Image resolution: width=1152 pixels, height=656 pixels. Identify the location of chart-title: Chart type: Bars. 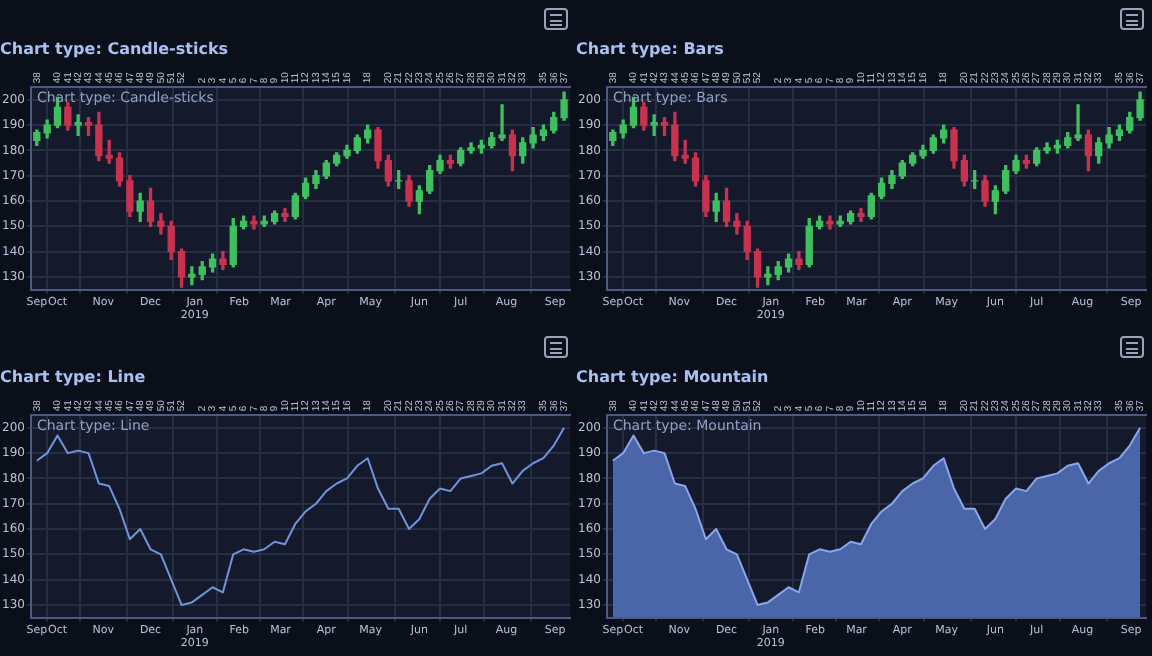
(650, 48).